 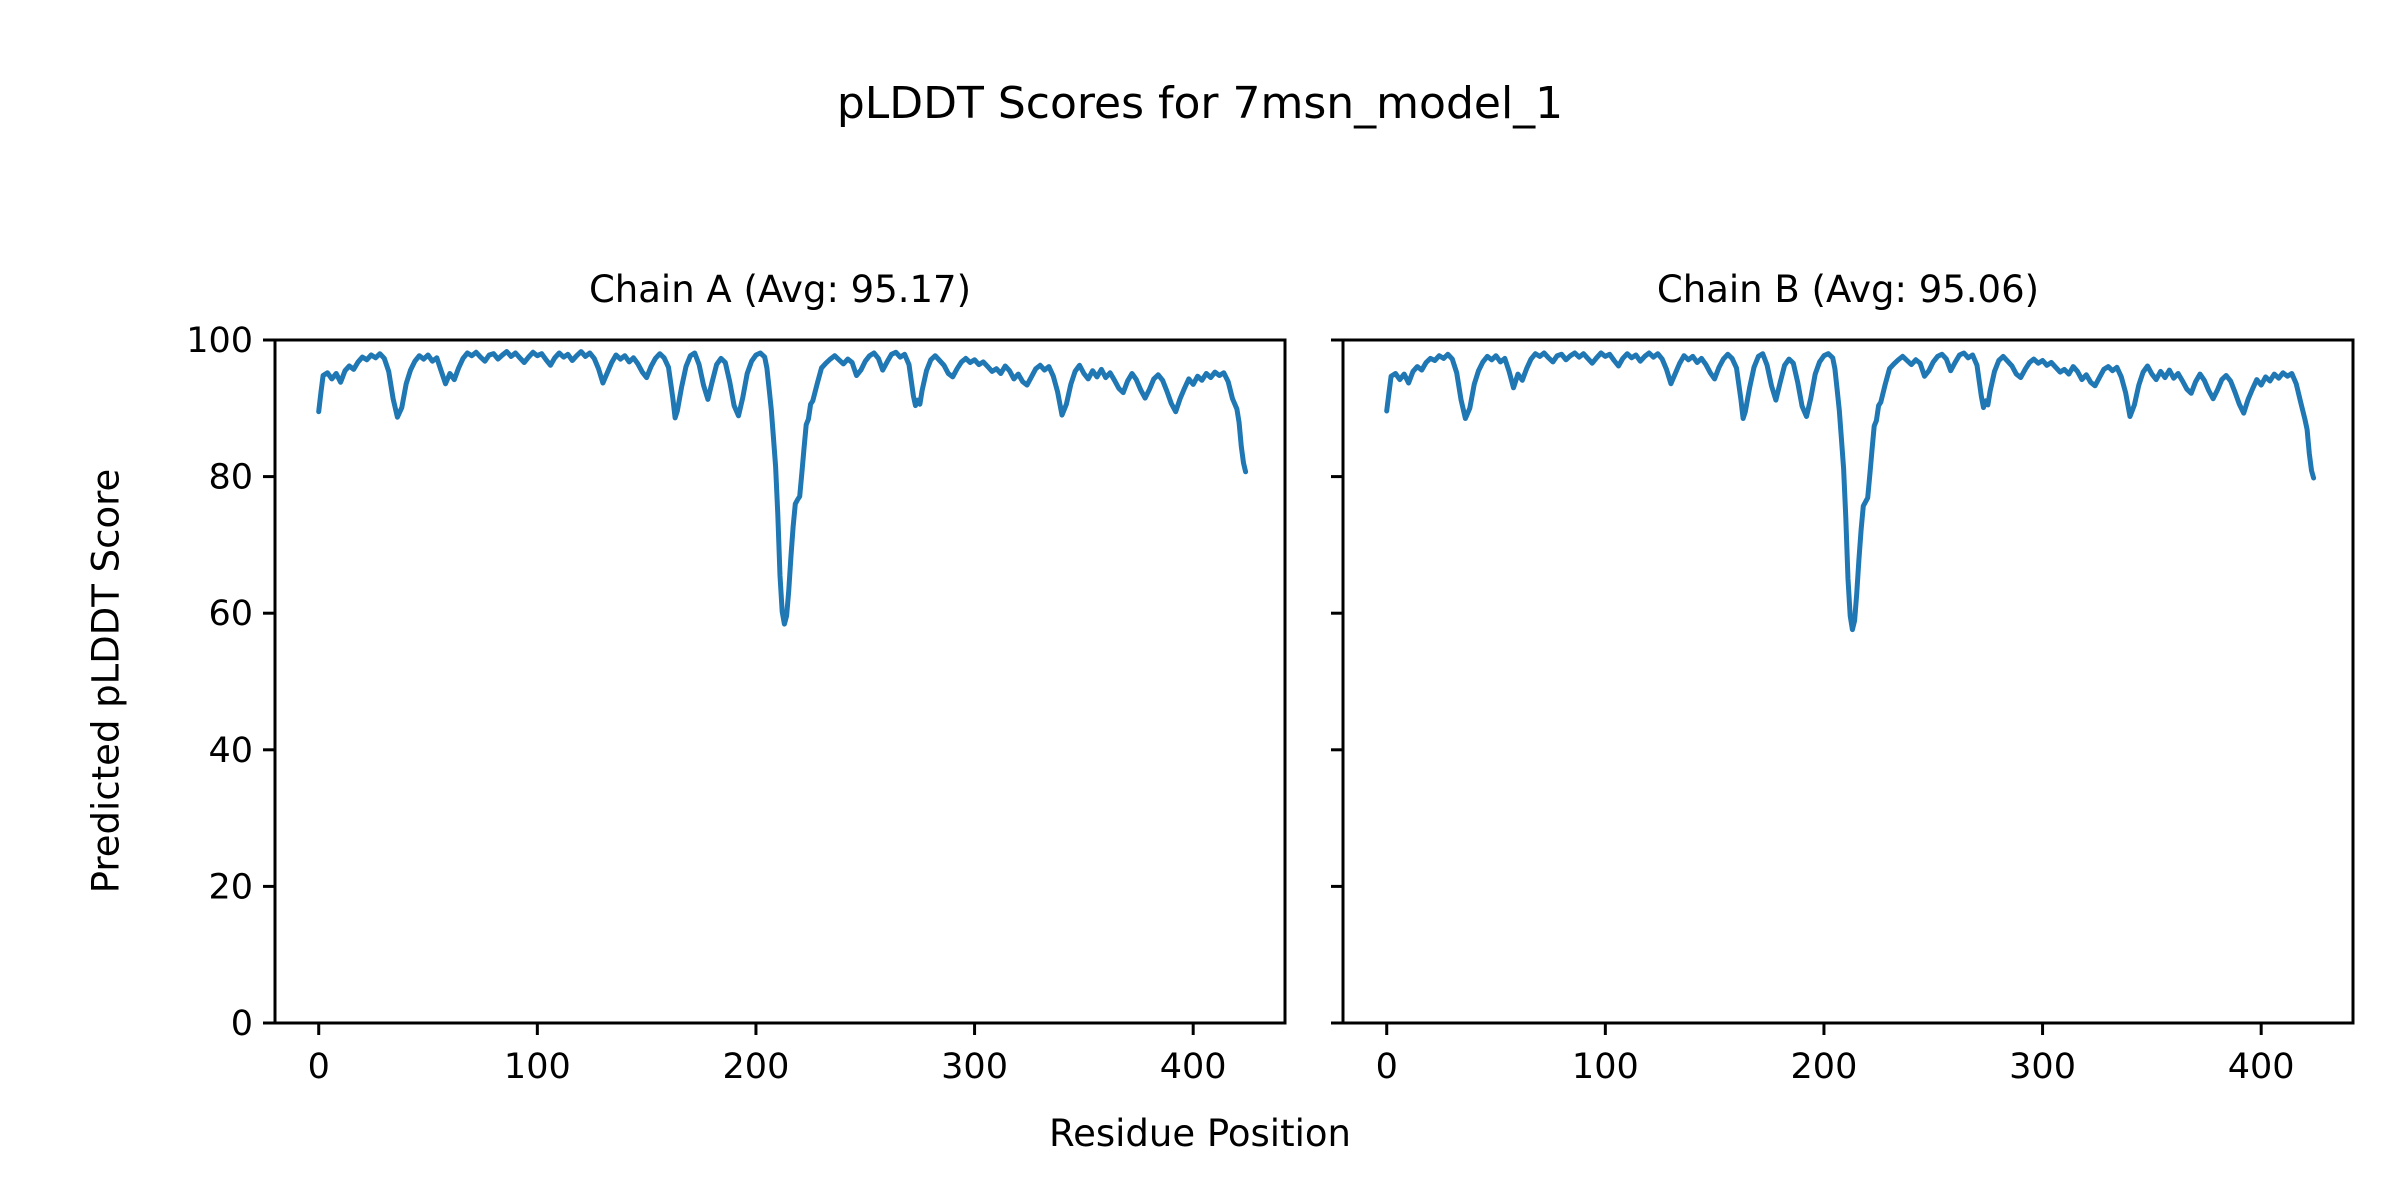 What do you see at coordinates (1850, 491) in the screenshot?
I see `plddt-series-chain-b` at bounding box center [1850, 491].